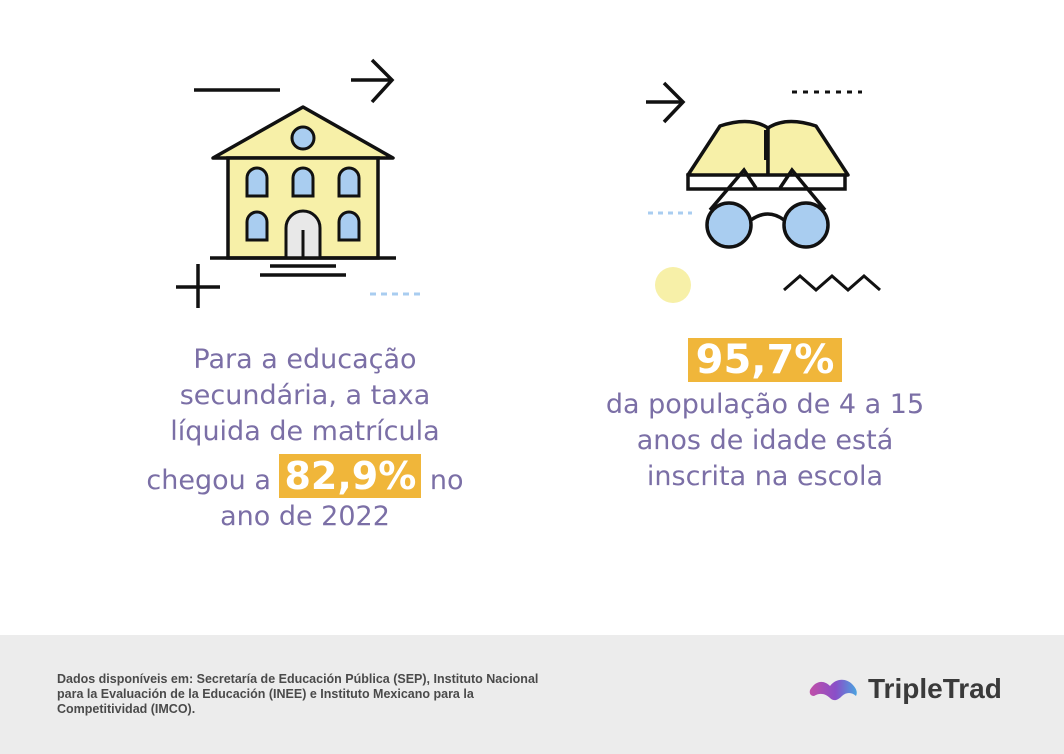 The height and width of the screenshot is (754, 1064). I want to click on left-stat-line-4: chegou a 82,9% no, so click(305, 476).